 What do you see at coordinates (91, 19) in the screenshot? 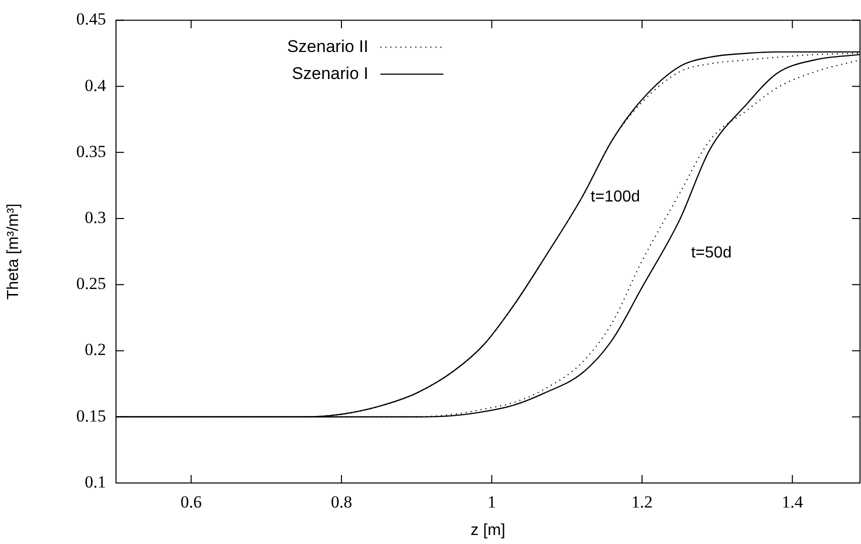
I see `y-tick-label: 0.45` at bounding box center [91, 19].